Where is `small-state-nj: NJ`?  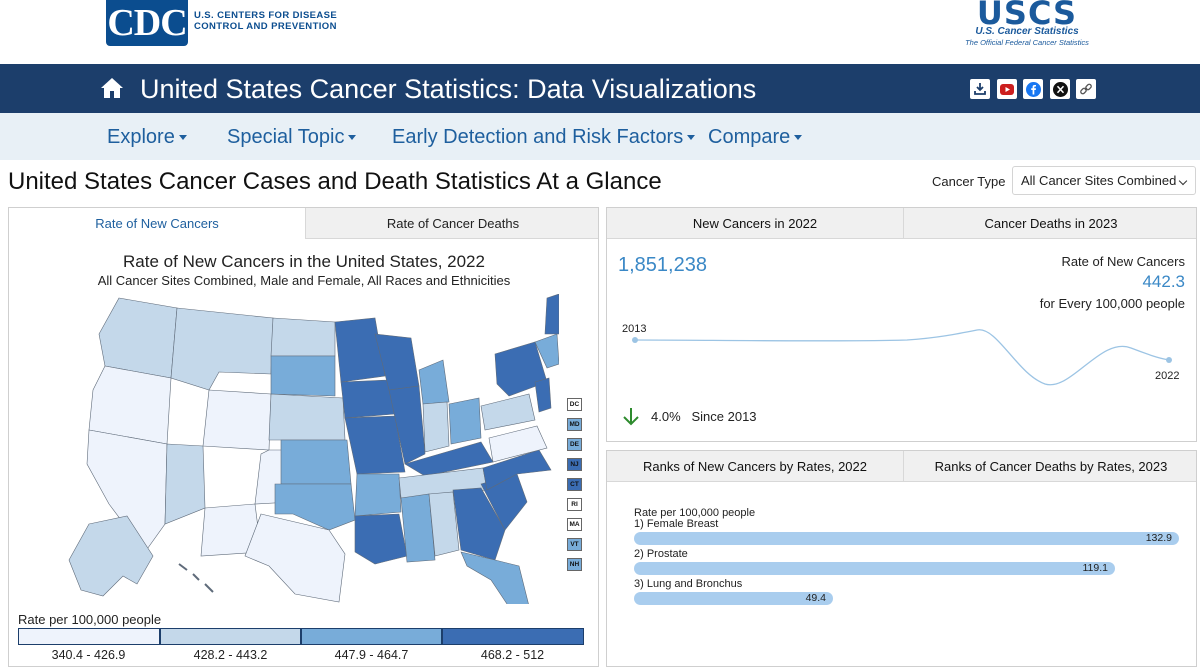 small-state-nj: NJ is located at coordinates (574, 464).